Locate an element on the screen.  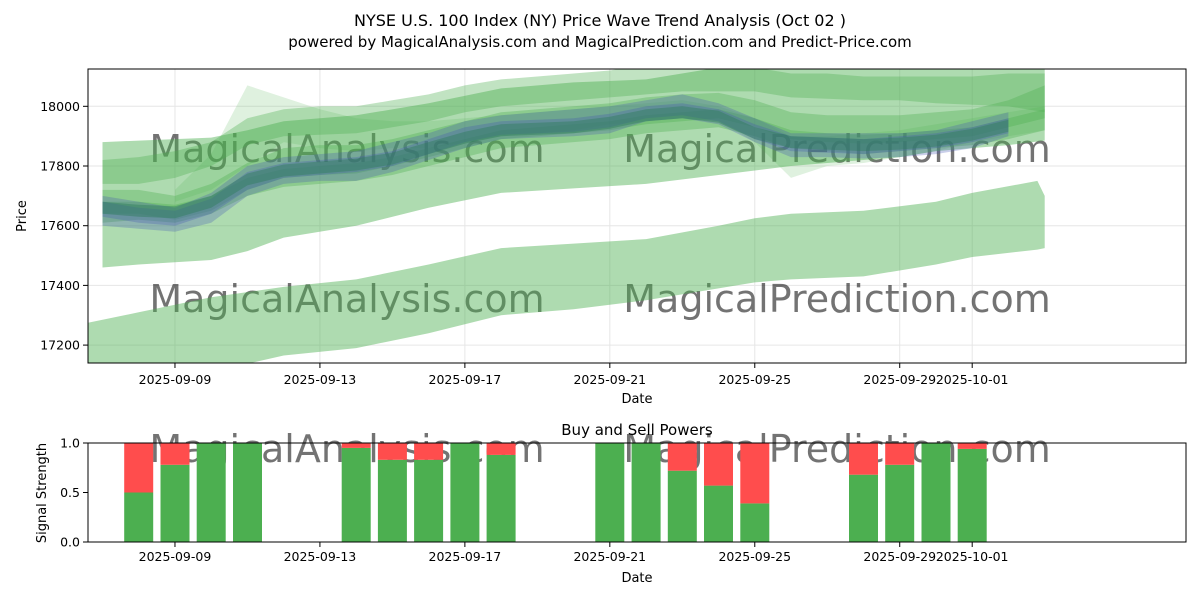
price-y-tick-label: 18000 is located at coordinates (60, 106).